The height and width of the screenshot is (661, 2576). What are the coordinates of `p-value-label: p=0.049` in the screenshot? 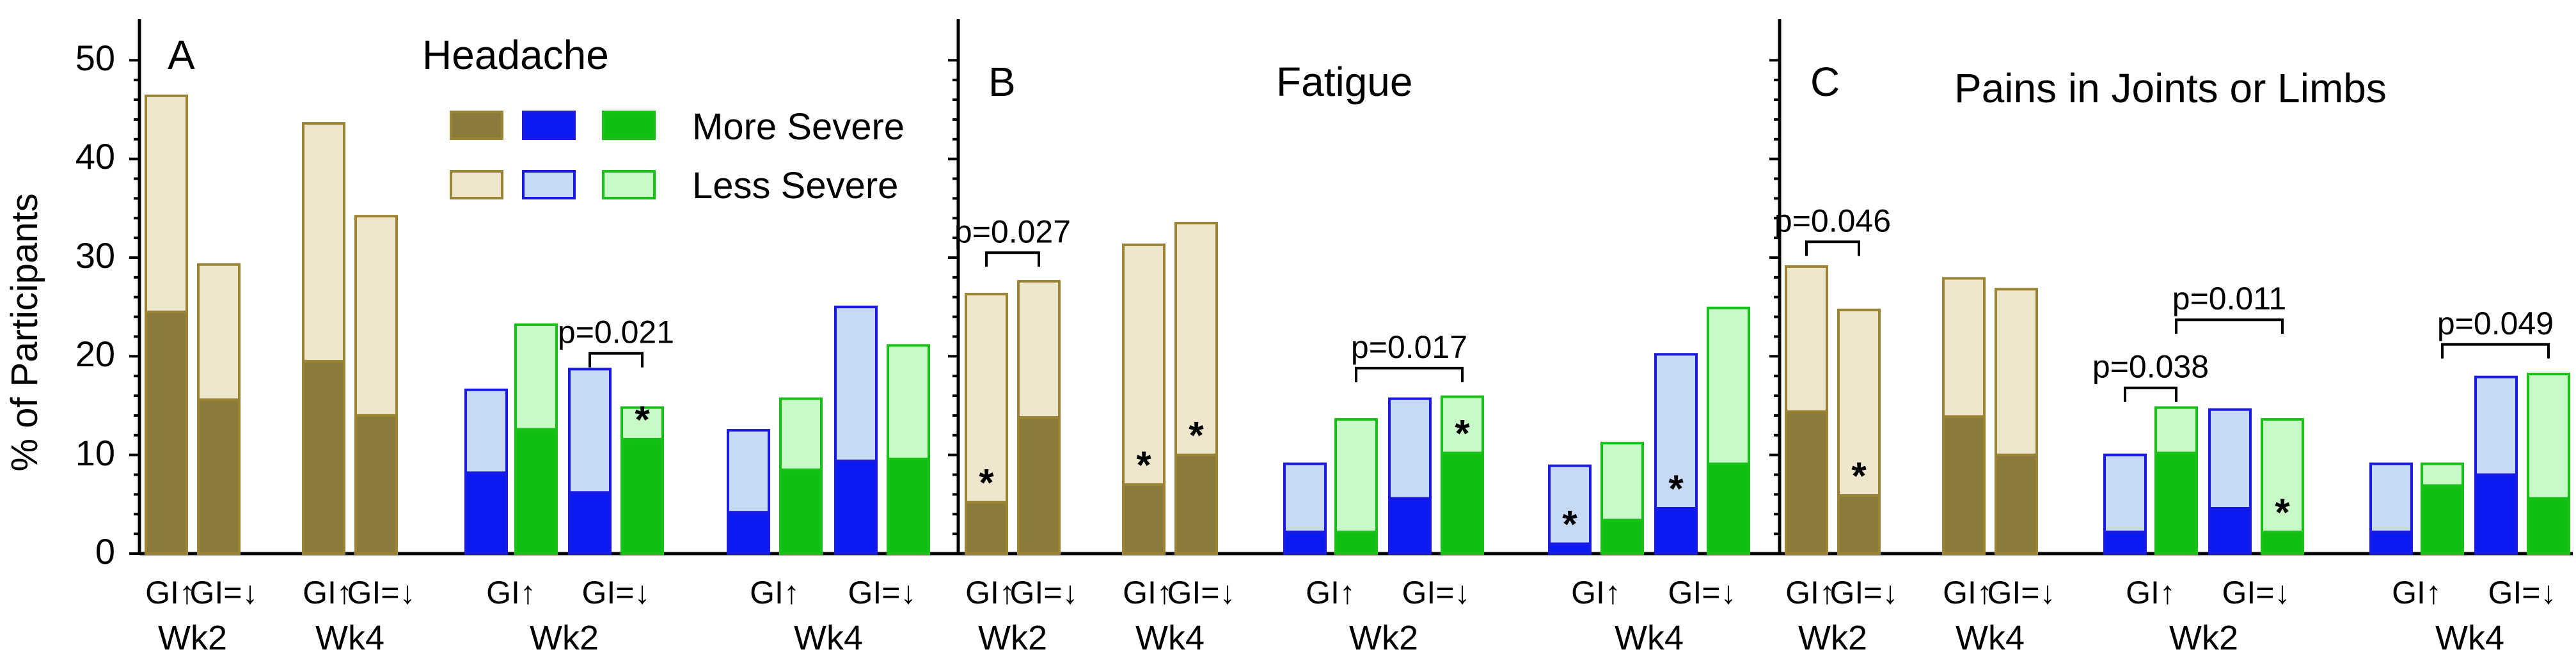 It's located at (2495, 323).